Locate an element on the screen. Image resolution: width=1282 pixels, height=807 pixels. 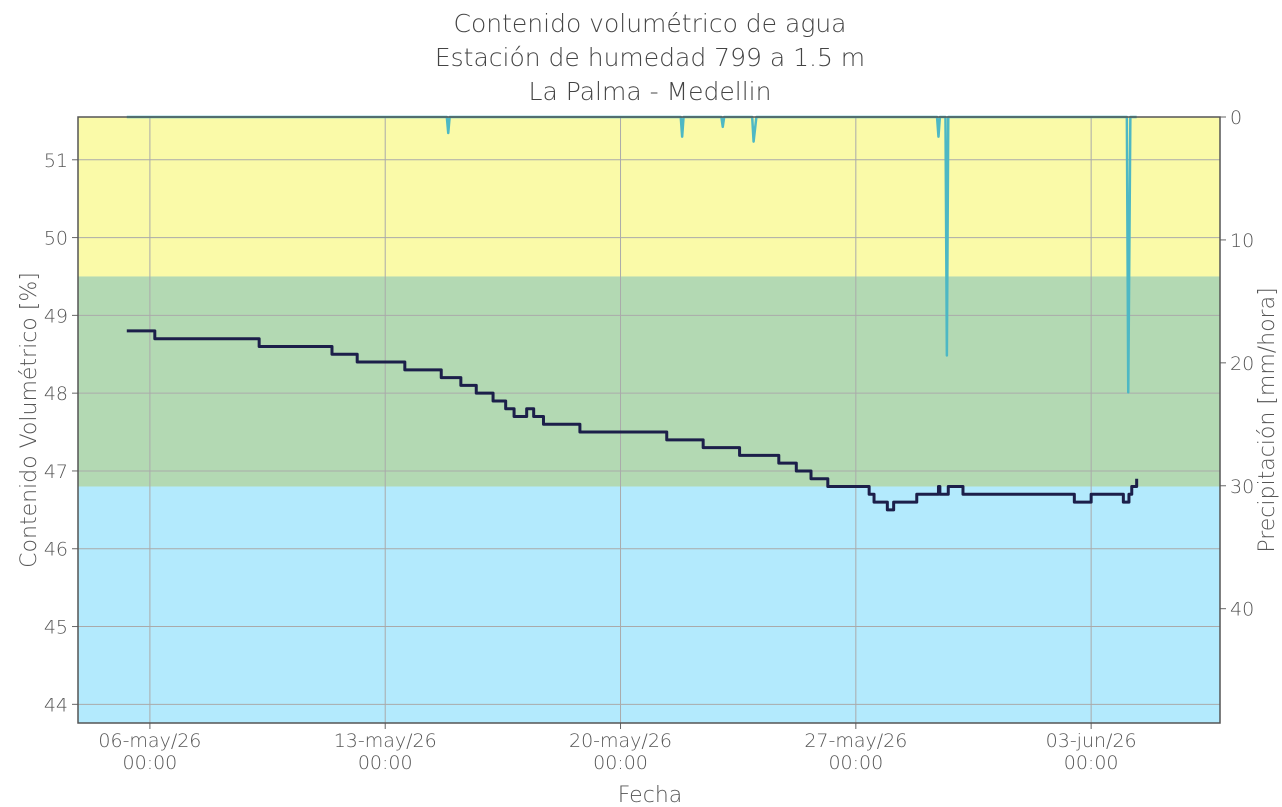
x-axis-title: Fecha is located at coordinates (650, 795).